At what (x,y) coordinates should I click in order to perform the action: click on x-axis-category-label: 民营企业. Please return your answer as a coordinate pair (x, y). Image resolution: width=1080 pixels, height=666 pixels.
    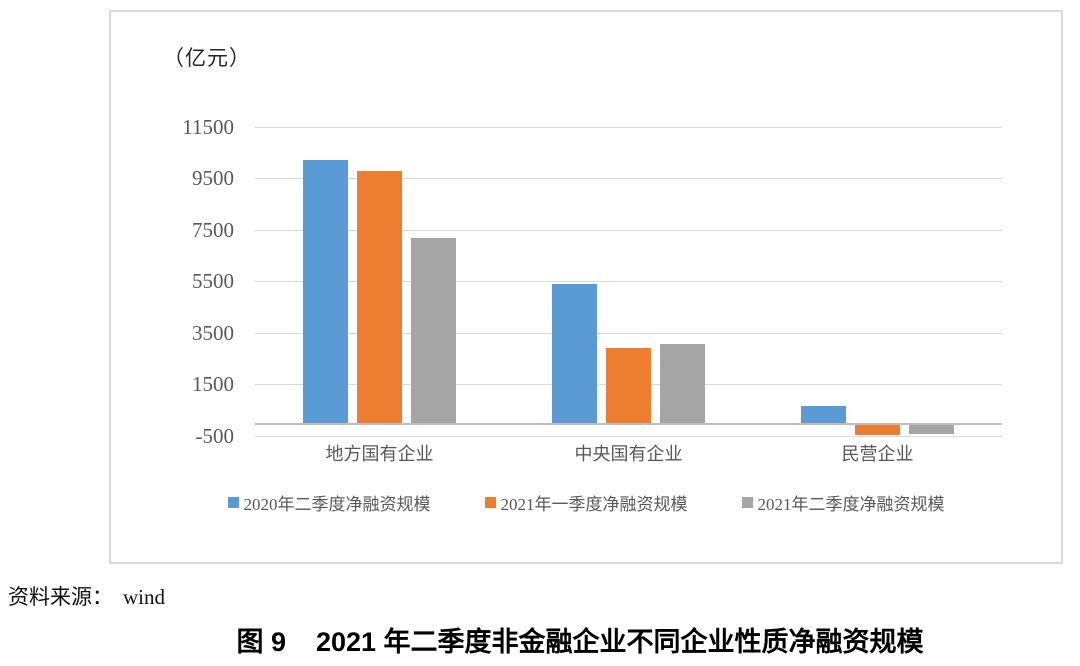
    Looking at the image, I should click on (877, 454).